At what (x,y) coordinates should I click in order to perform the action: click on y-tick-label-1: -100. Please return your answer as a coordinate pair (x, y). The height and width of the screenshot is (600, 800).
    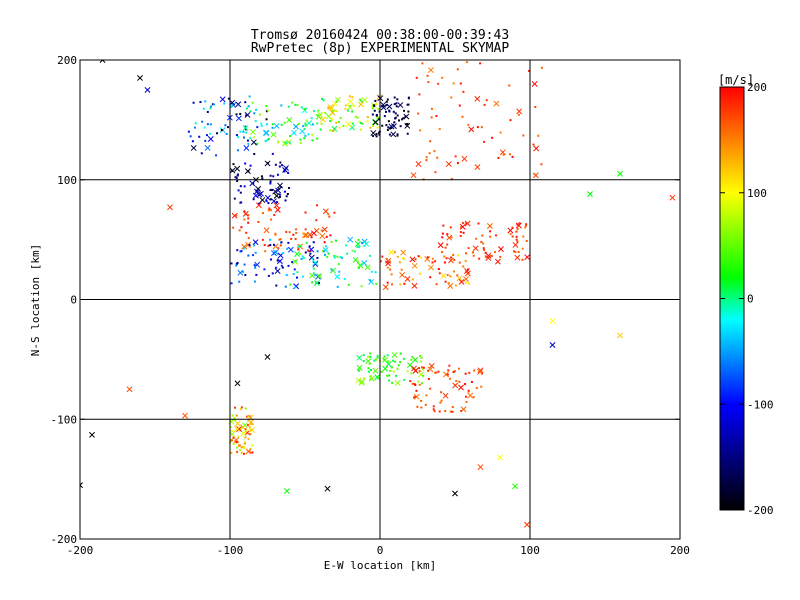
    Looking at the image, I should click on (64, 419).